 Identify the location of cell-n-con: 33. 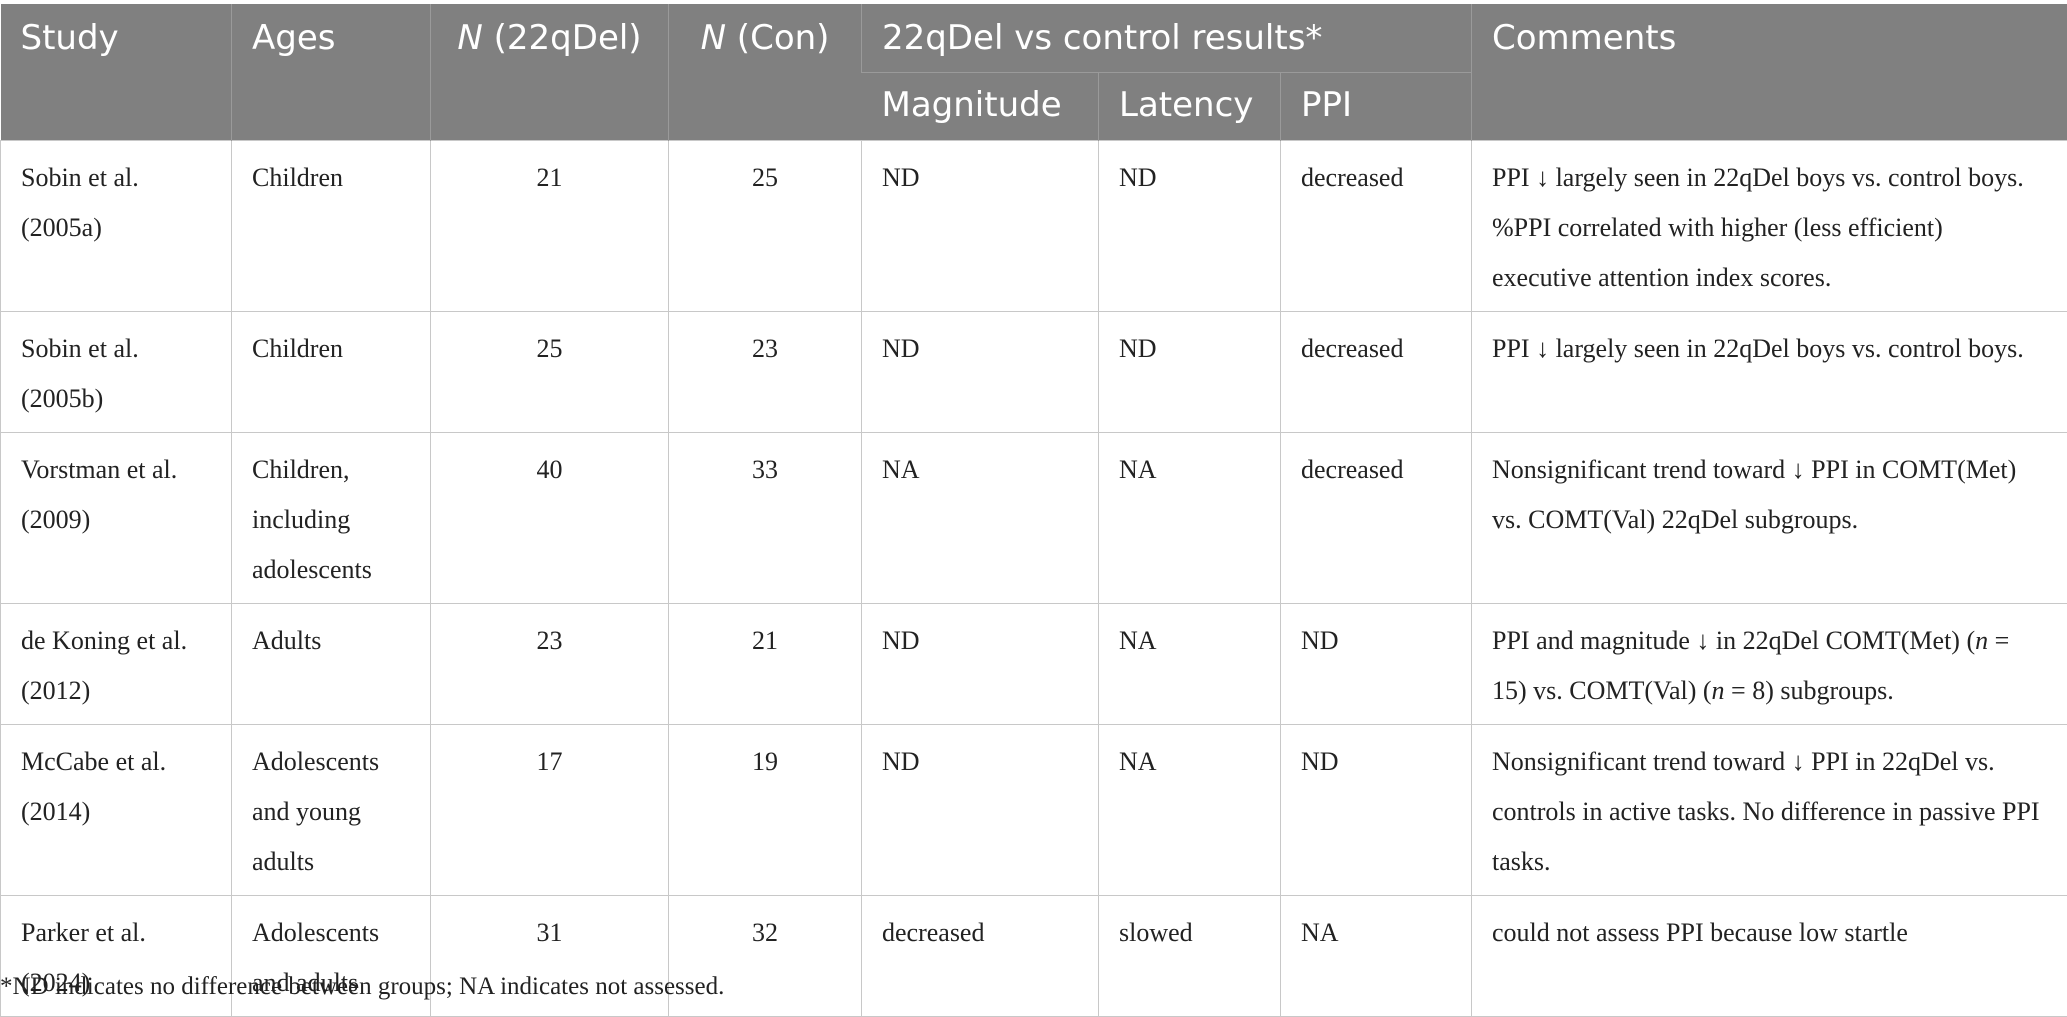
(765, 517).